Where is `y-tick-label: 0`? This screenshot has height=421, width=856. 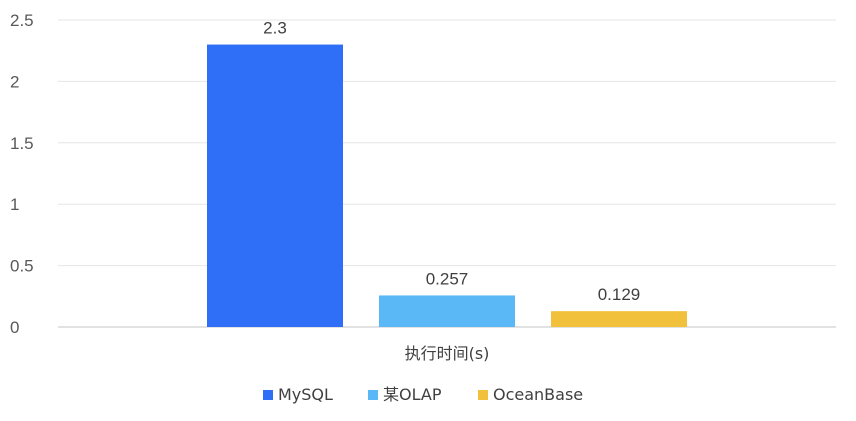 y-tick-label: 0 is located at coordinates (14, 327).